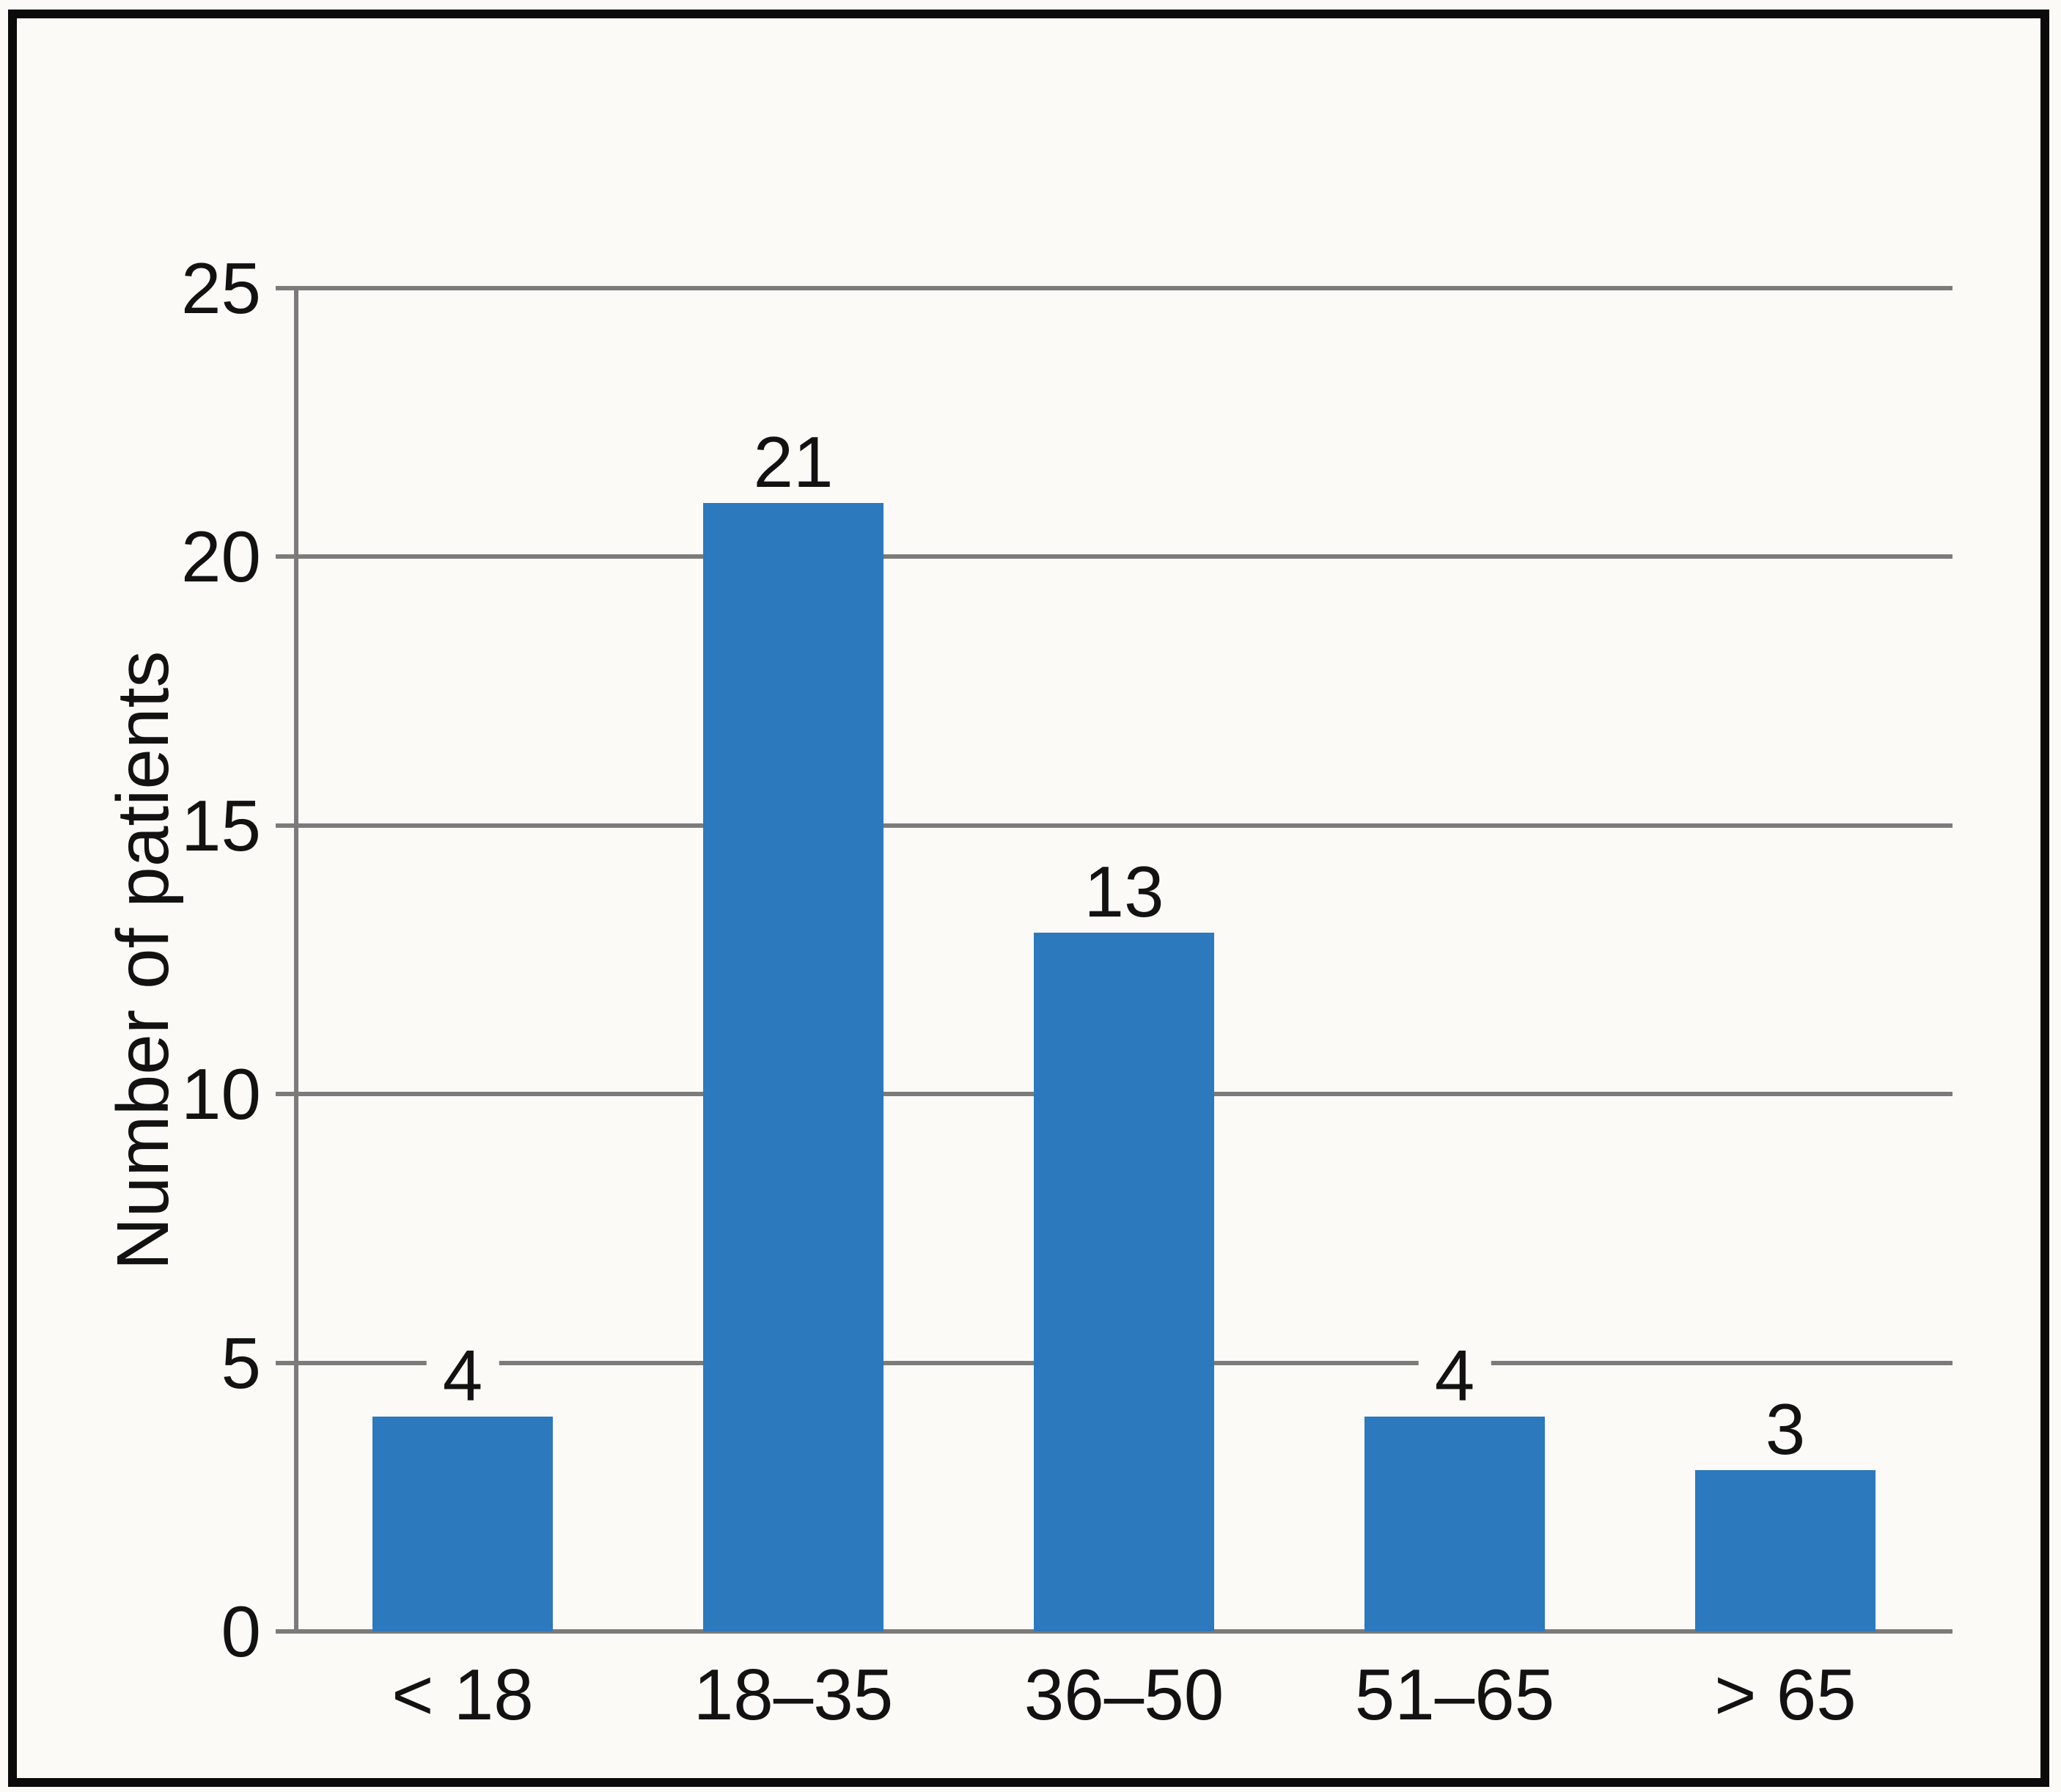 The image size is (2061, 1792). I want to click on x-category-label: > 65, so click(1785, 1694).